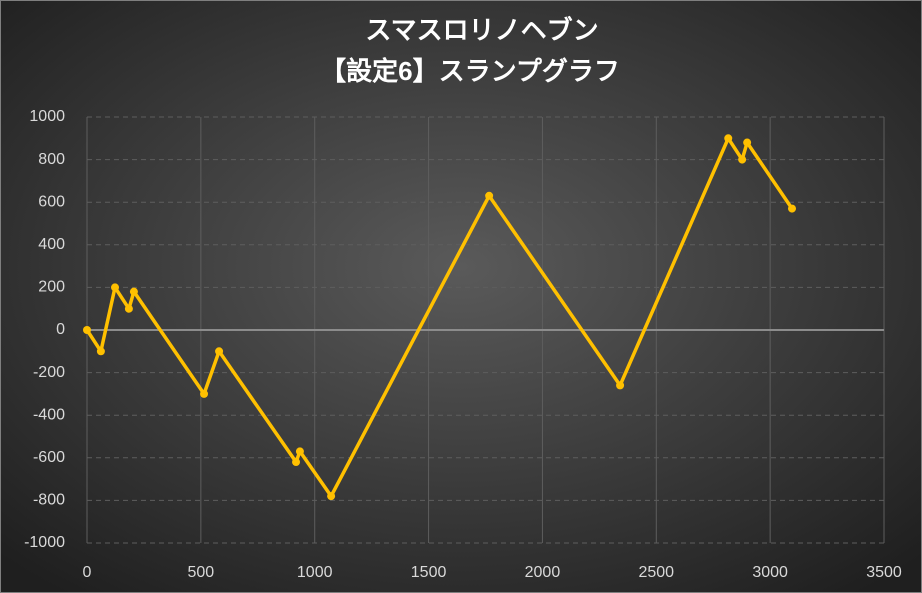  I want to click on y-tick-label: -600, so click(49, 457).